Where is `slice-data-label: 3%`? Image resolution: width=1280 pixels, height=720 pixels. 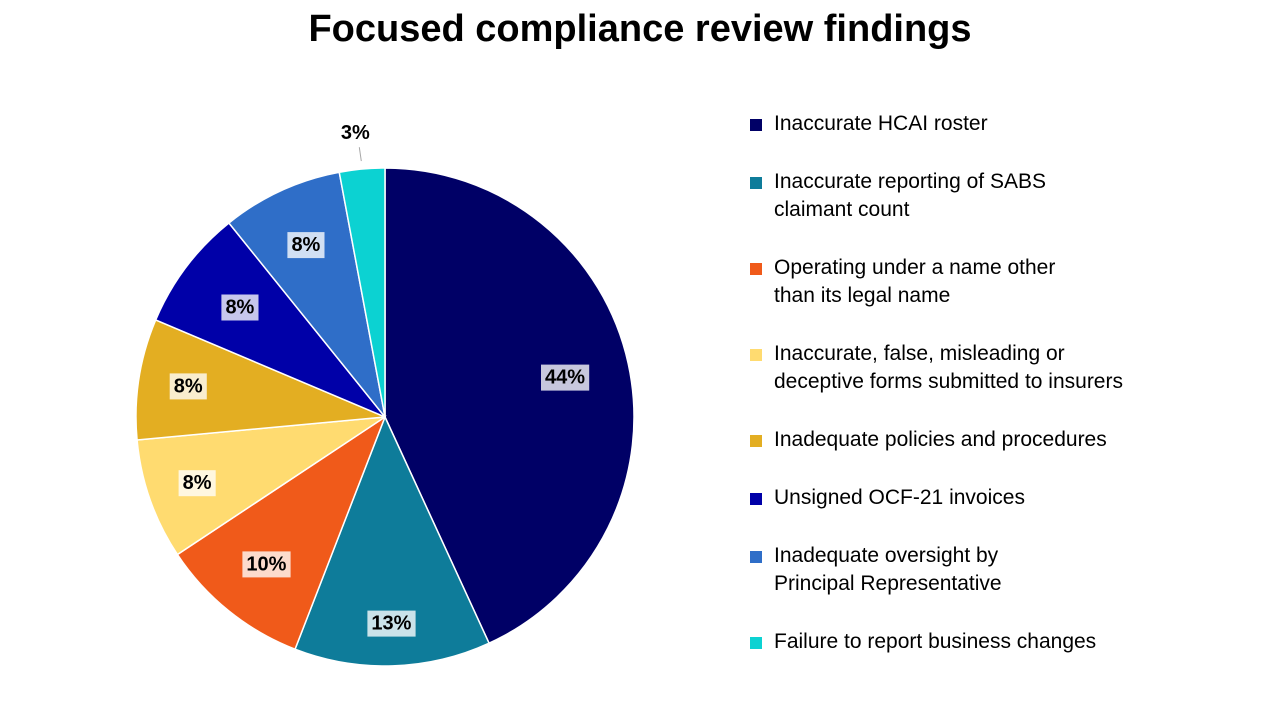 slice-data-label: 3% is located at coordinates (355, 133).